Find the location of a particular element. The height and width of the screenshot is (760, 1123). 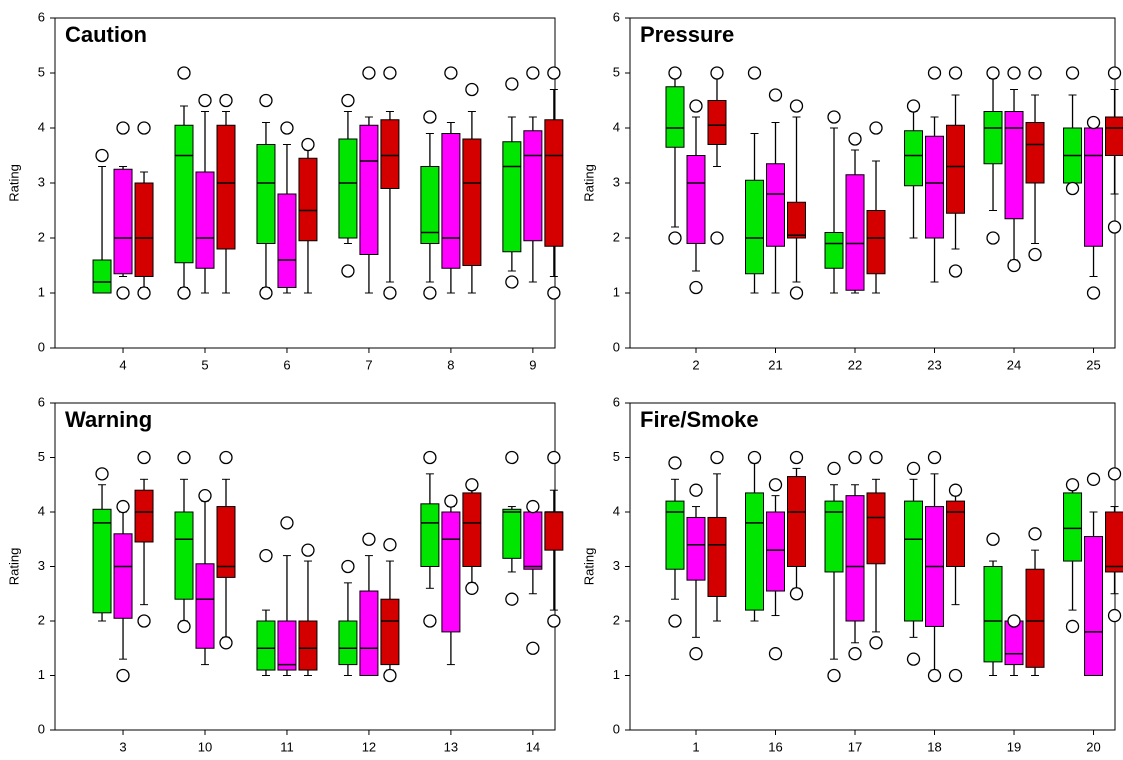

x-tick-label: 22 is located at coordinates (855, 364).